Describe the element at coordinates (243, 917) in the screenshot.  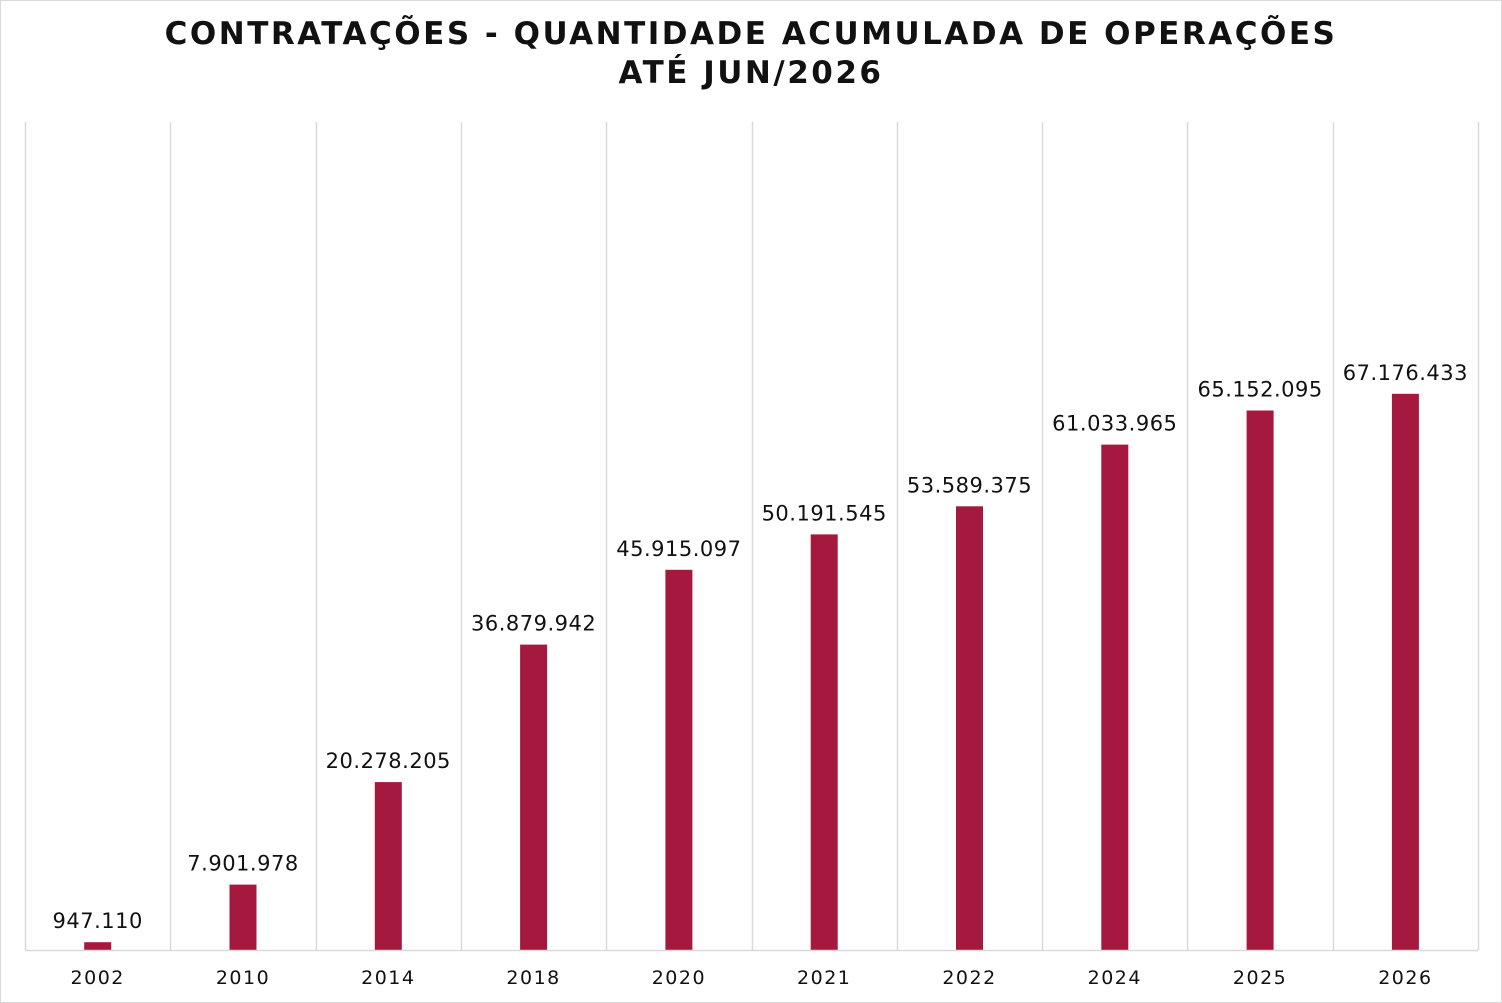
I see `bar-2010` at that location.